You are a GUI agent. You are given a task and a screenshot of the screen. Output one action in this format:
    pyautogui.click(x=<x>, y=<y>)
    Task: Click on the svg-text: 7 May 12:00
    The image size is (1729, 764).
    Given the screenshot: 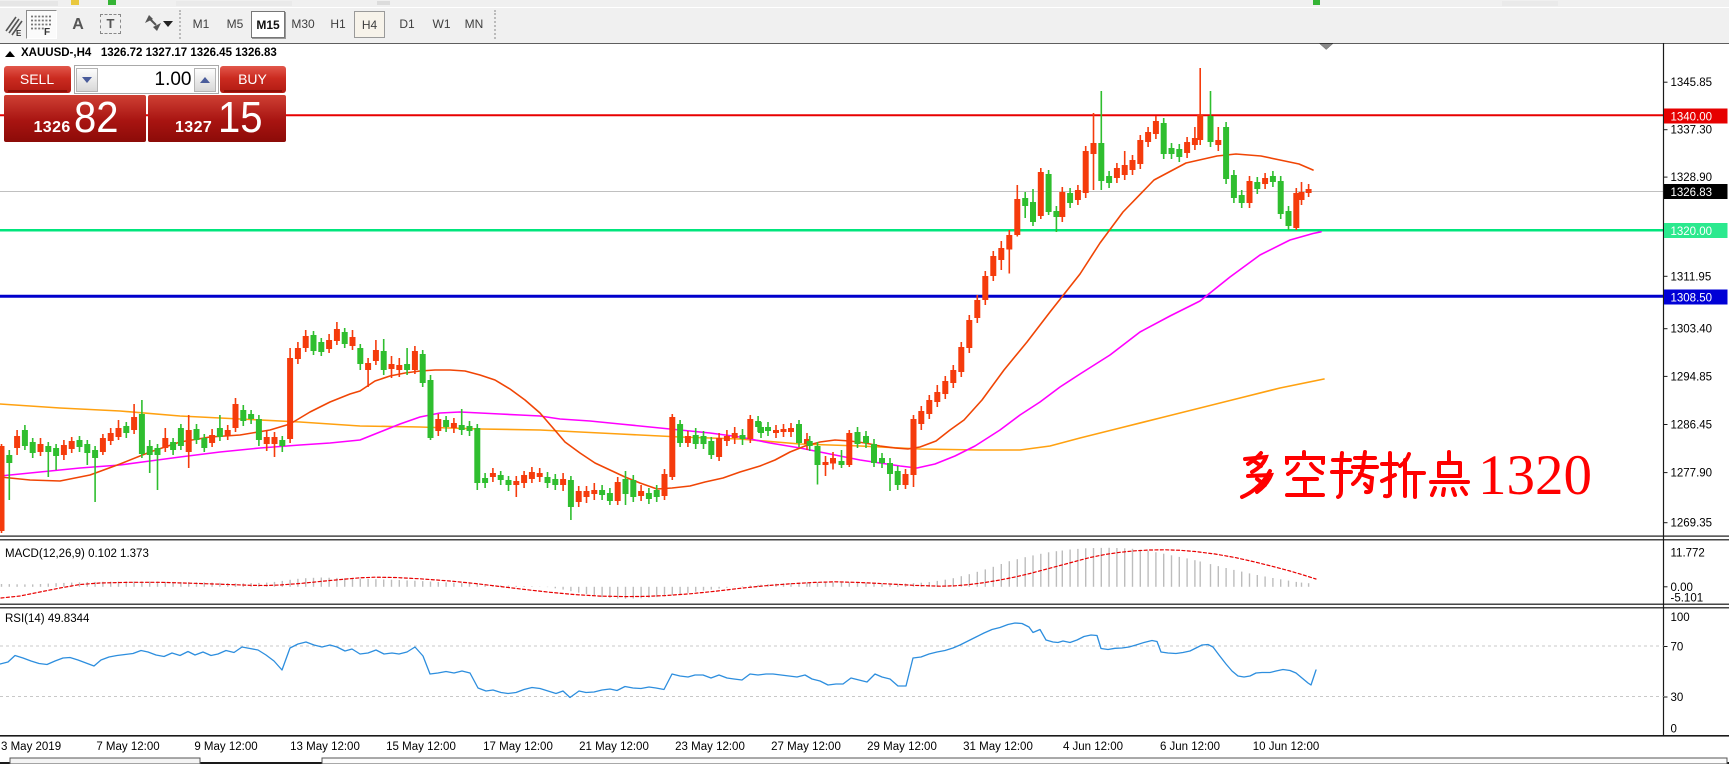 What is the action you would take?
    pyautogui.click(x=127, y=747)
    